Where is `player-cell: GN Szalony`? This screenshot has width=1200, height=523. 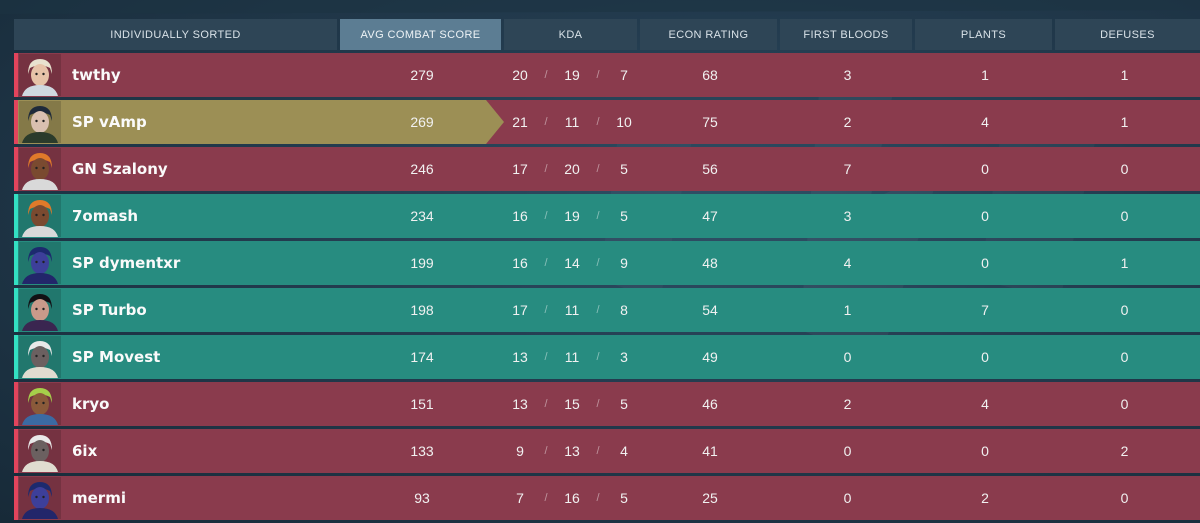 player-cell: GN Szalony is located at coordinates (177, 169).